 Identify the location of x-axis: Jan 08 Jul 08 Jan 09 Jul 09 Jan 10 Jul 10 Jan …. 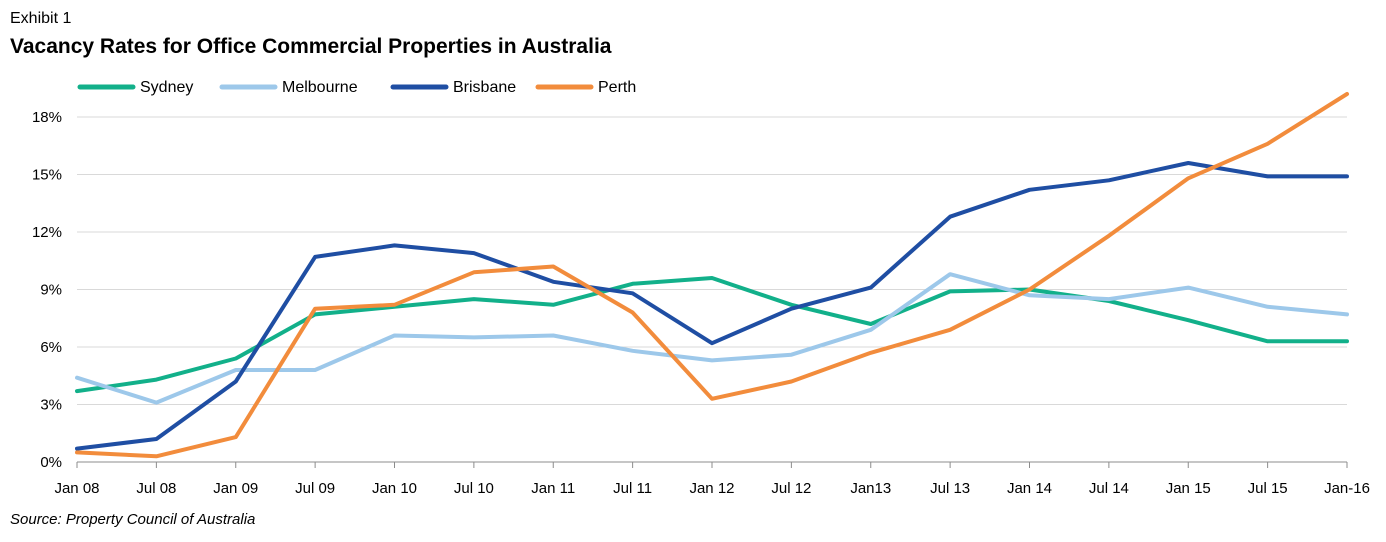
(712, 479).